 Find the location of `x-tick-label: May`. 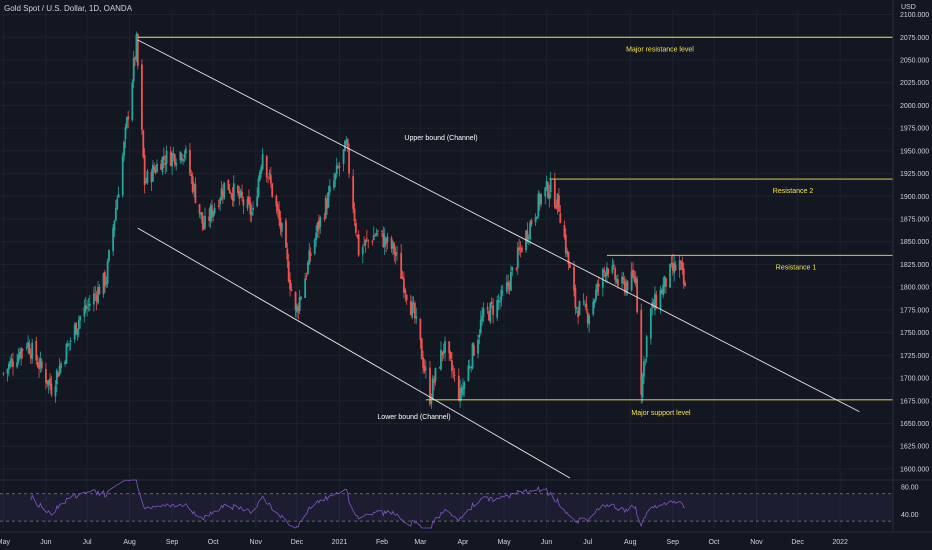

x-tick-label: May is located at coordinates (504, 542).